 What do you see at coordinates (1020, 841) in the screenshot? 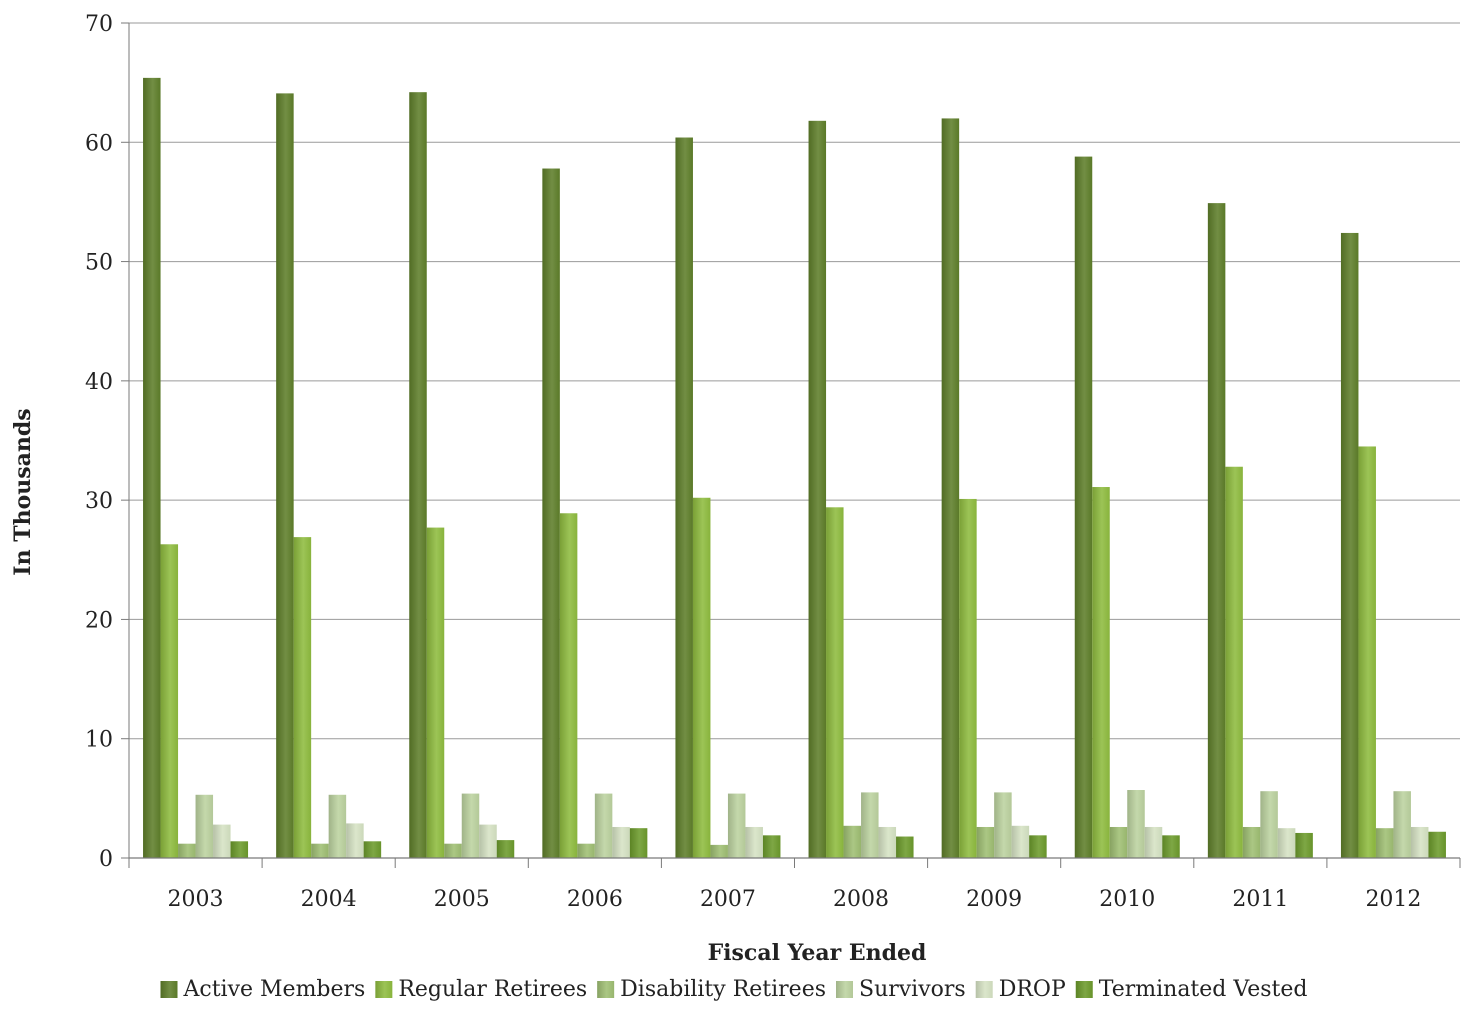
I see `bar-drop-2009` at bounding box center [1020, 841].